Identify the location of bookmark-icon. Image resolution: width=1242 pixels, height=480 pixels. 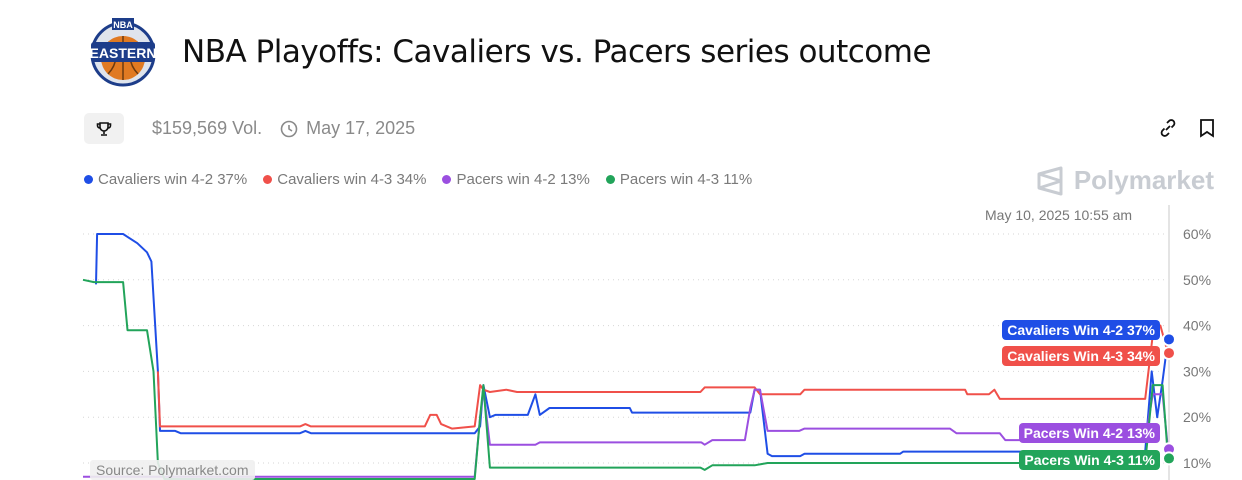
(1207, 128).